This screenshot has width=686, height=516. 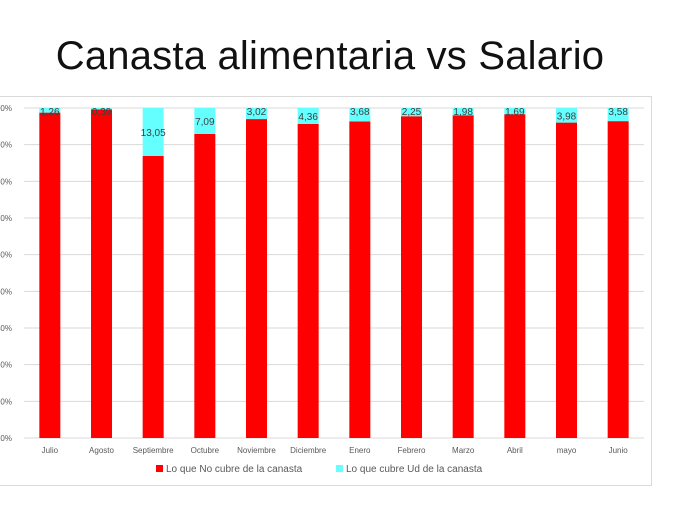 I want to click on category-label: Marzo, so click(x=463, y=450).